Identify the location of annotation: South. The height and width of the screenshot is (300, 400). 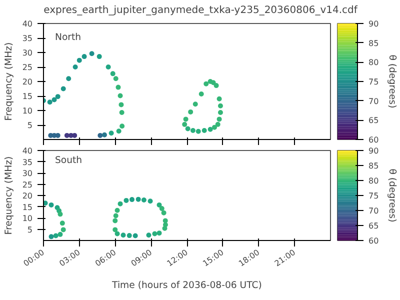
(68, 160).